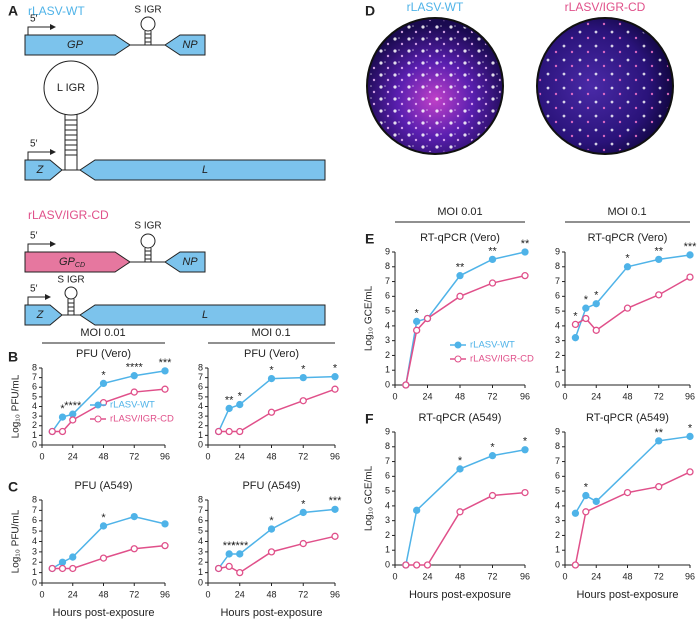 The width and height of the screenshot is (700, 636). Describe the element at coordinates (459, 212) in the screenshot. I see `group-header: MOI 0.01` at that location.